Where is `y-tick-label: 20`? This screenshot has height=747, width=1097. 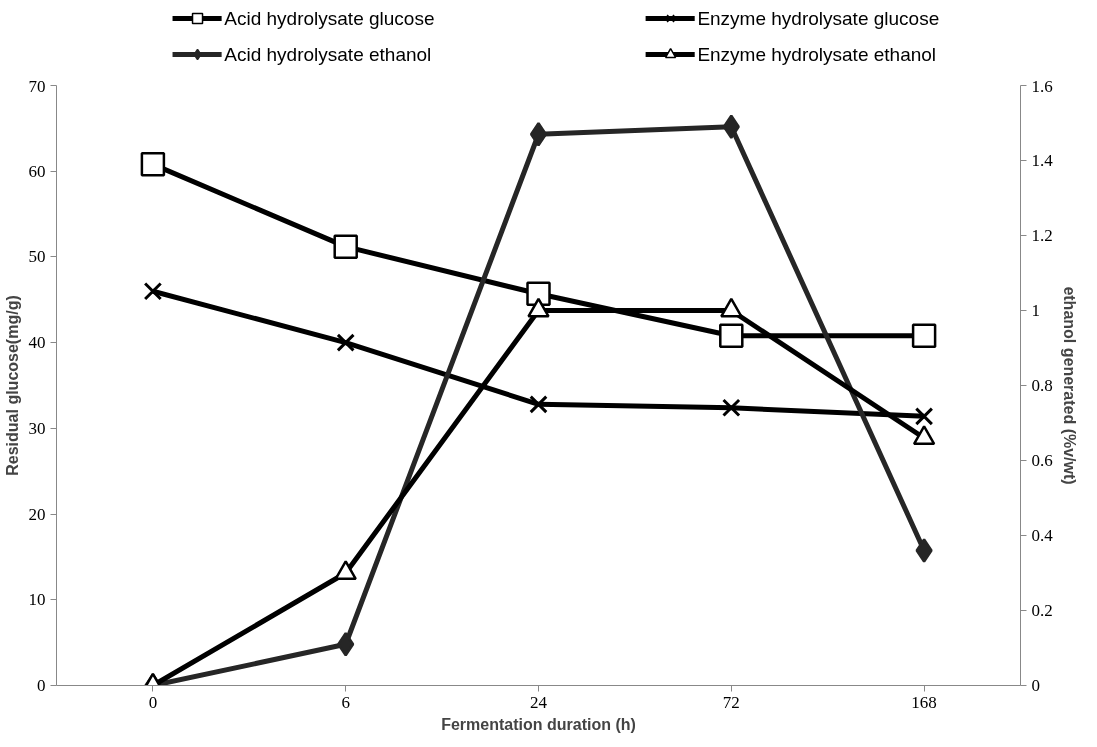 y-tick-label: 20 is located at coordinates (37, 514).